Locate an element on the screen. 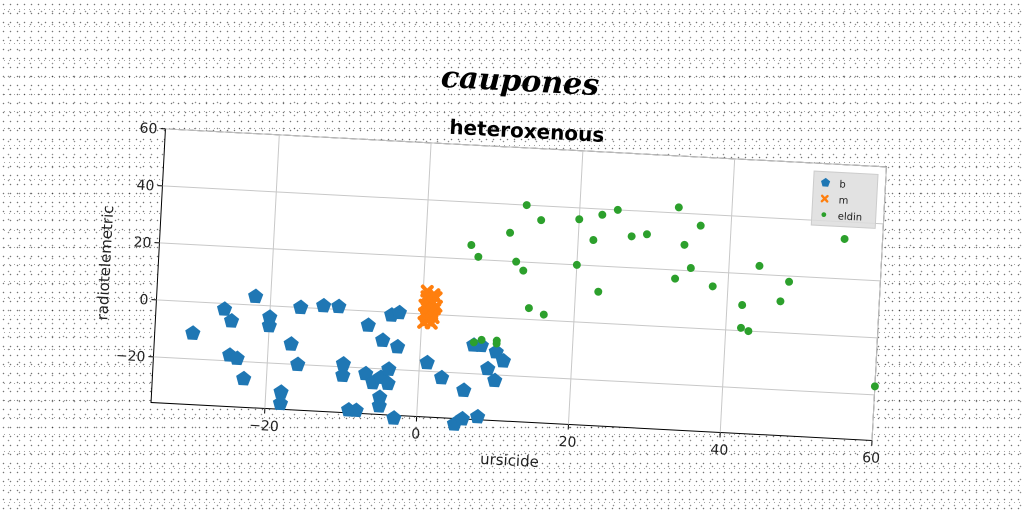 The height and width of the screenshot is (512, 1024). legend-label-m: m is located at coordinates (843, 200).